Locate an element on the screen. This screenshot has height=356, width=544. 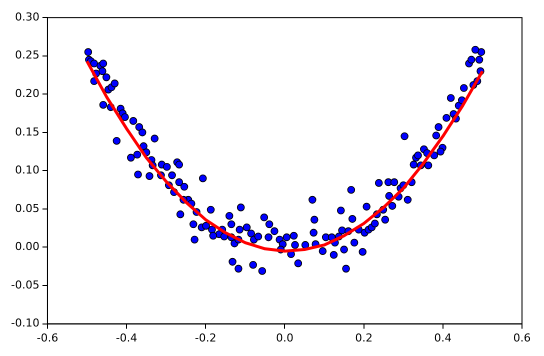
x-tick-label: 0.6 is located at coordinates (522, 337).